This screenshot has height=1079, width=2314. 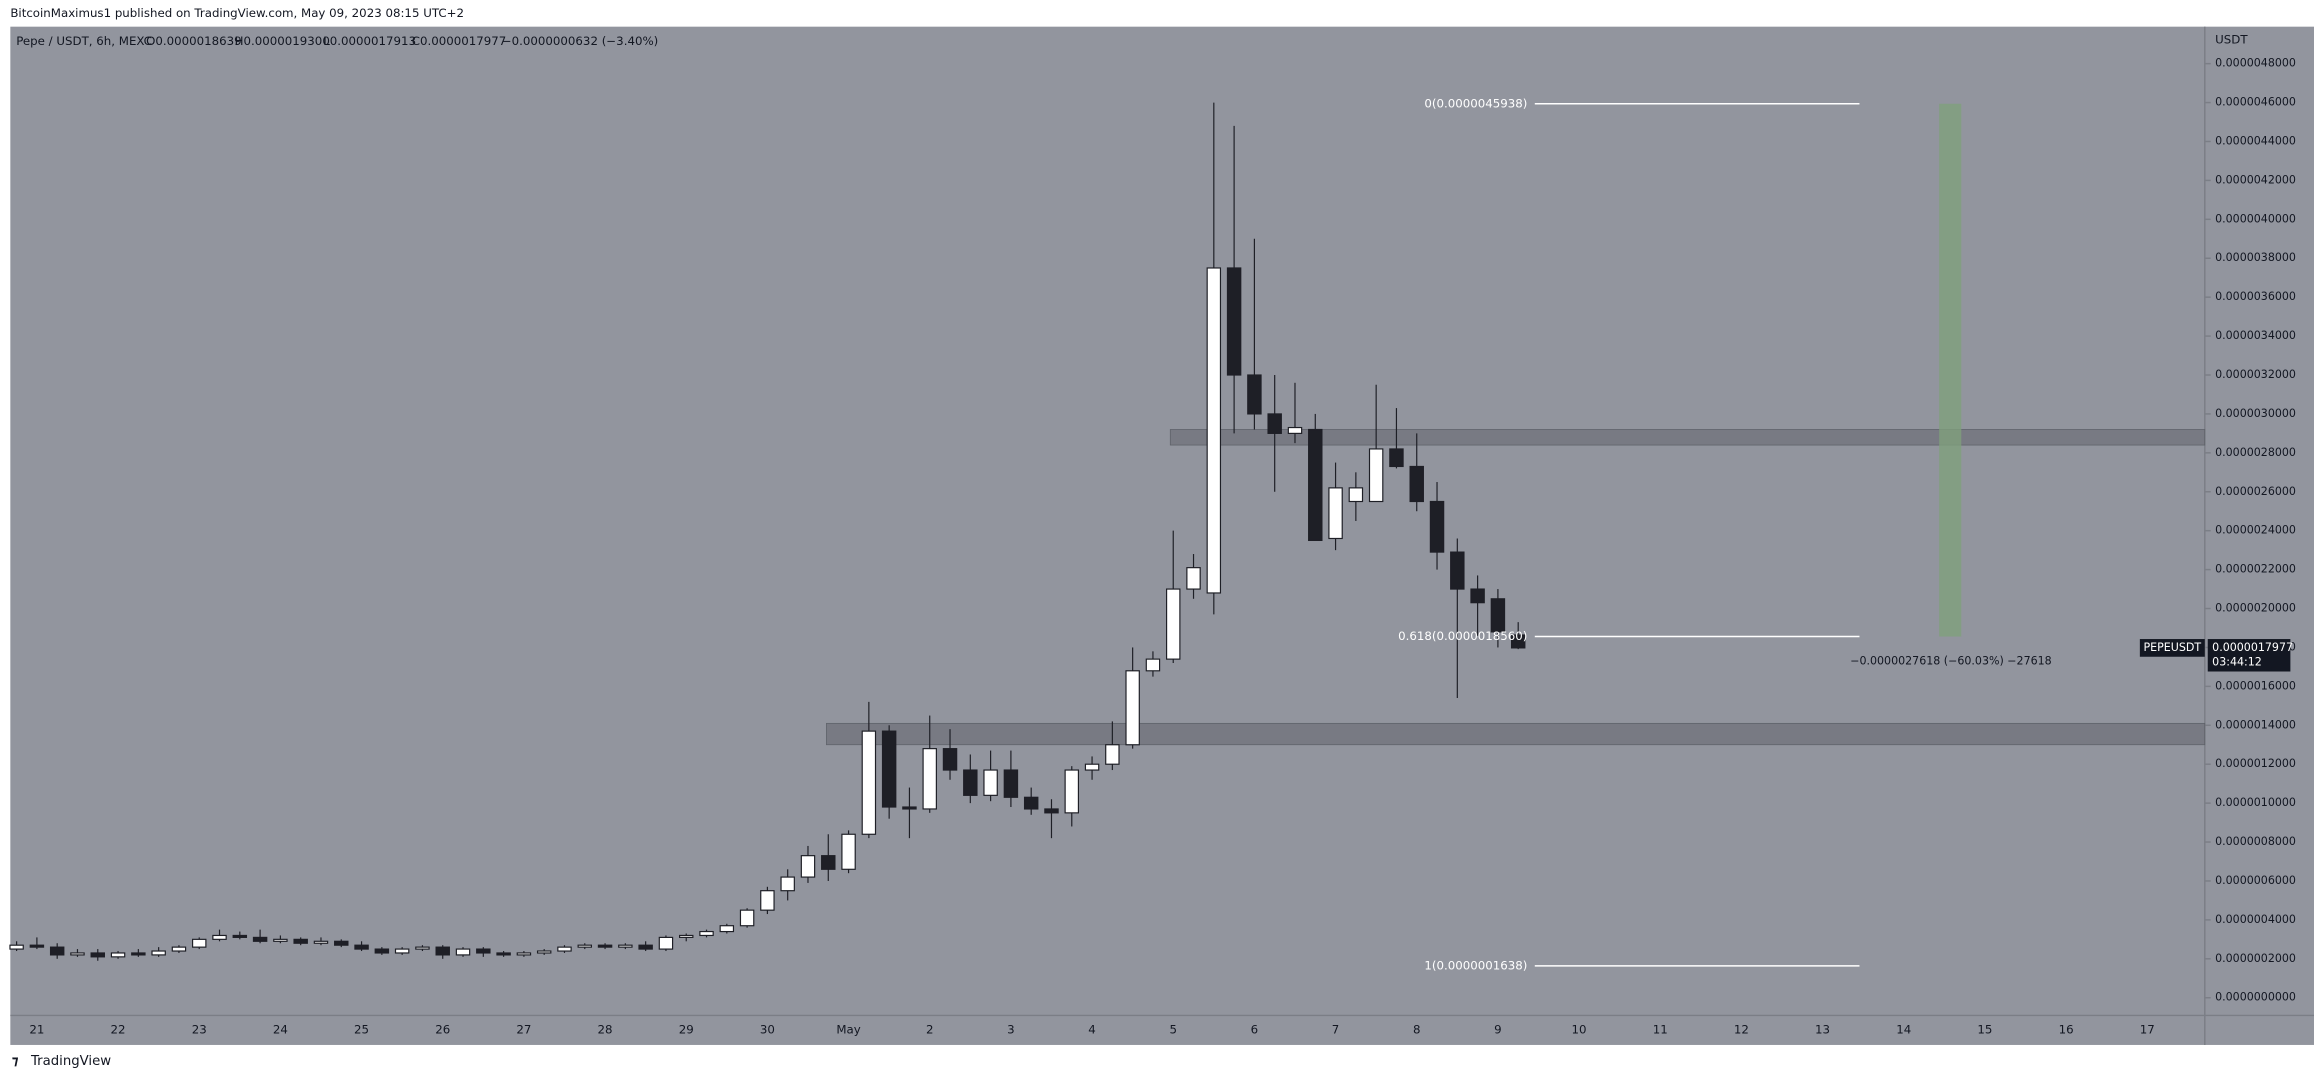 I want to click on x-tick-label: 14, so click(x=1903, y=1030).